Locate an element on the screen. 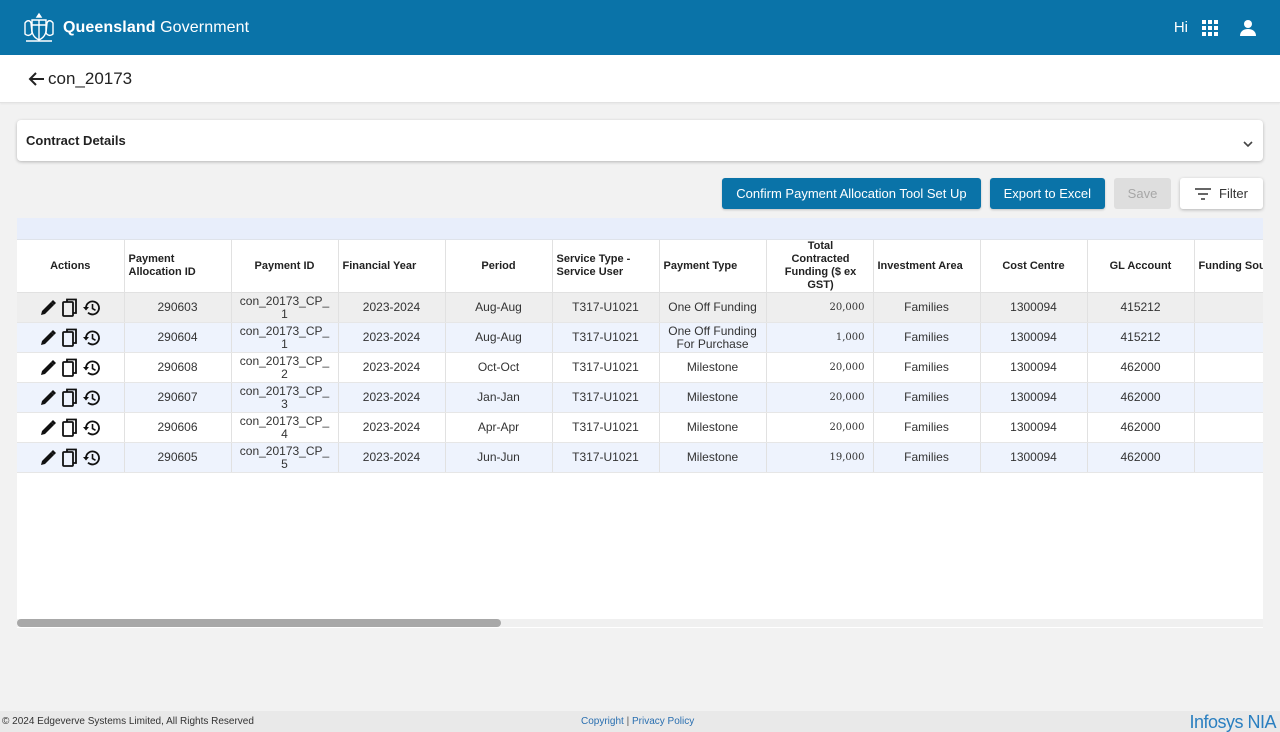 The width and height of the screenshot is (1280, 732). brand: Queensland Government is located at coordinates (134, 28).